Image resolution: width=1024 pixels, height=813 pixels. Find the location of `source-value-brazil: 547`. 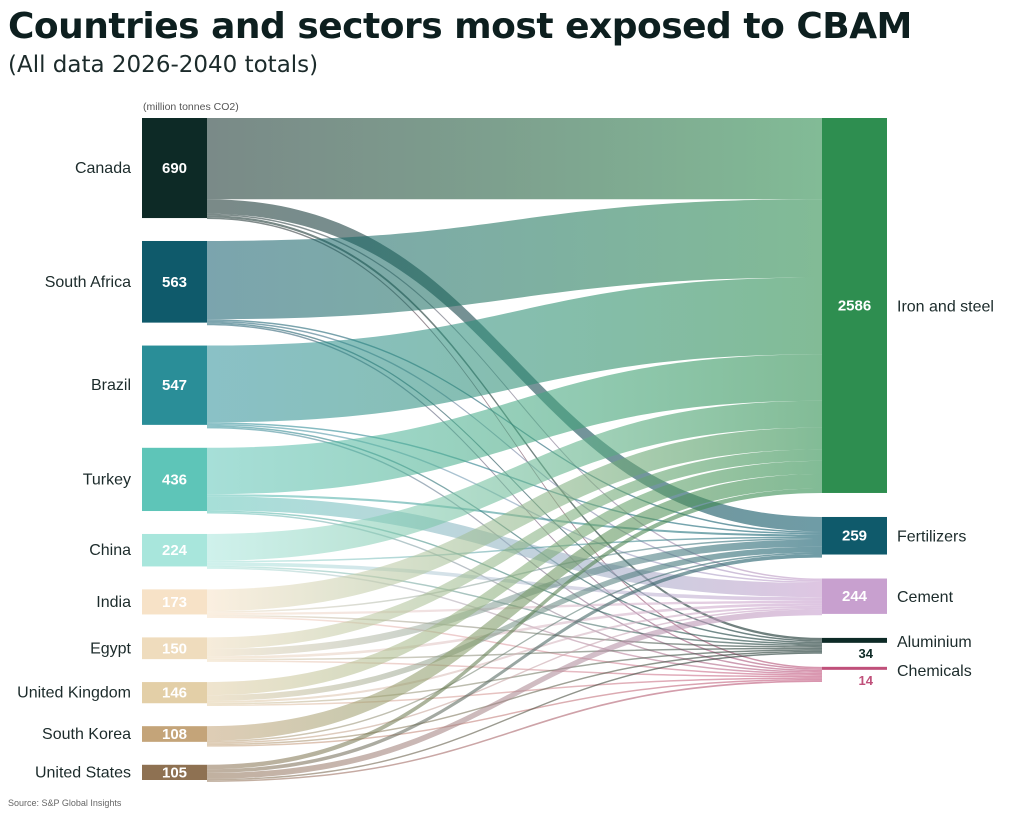

source-value-brazil: 547 is located at coordinates (174, 385).